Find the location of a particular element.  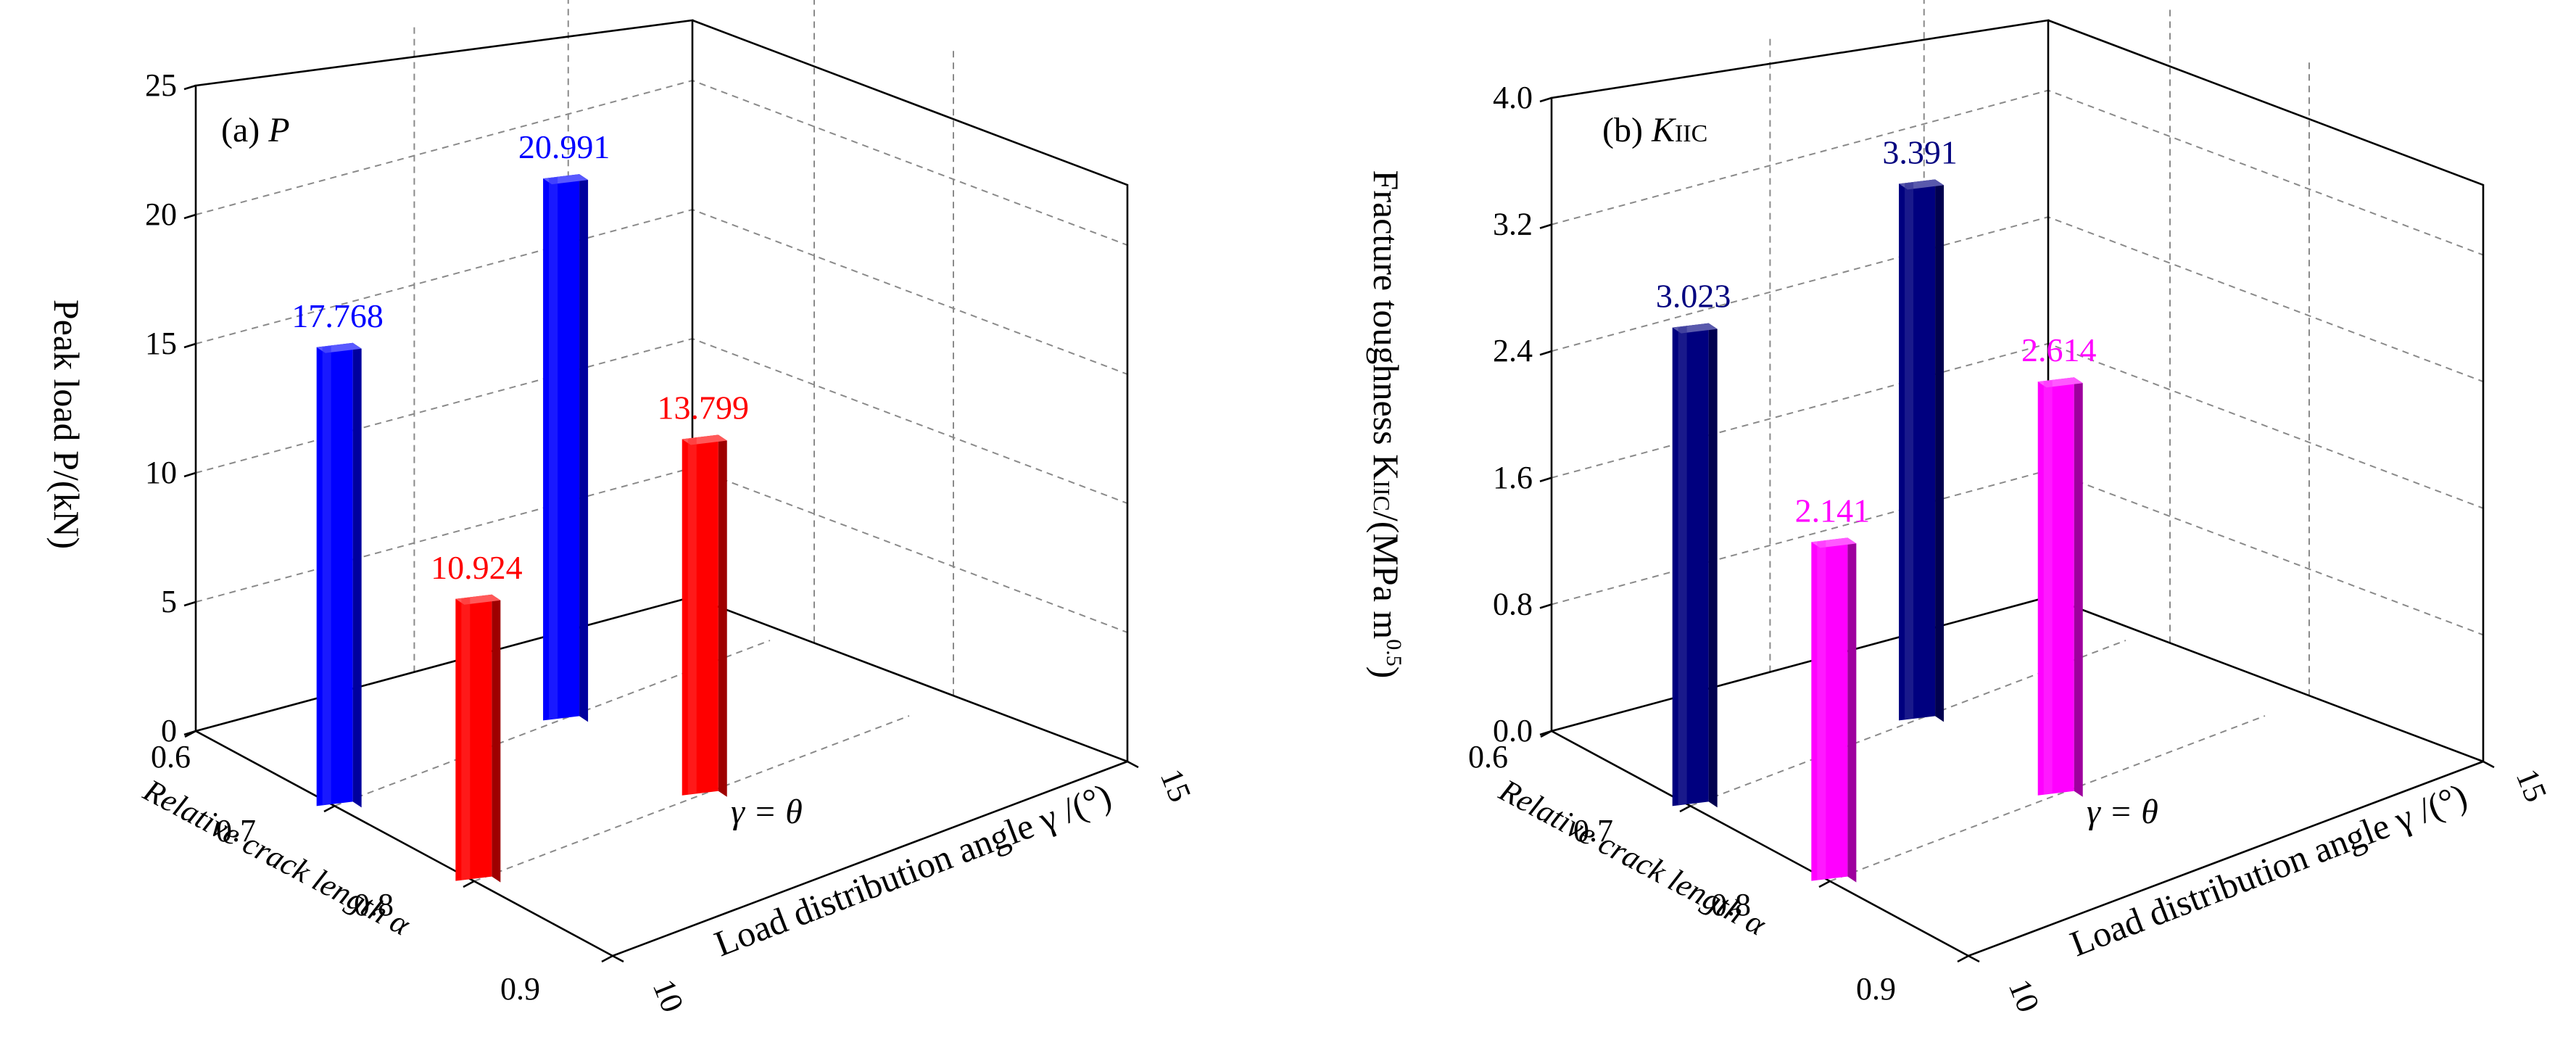

panel-a-y-axis-label: Peak load P/(kN) is located at coordinates (66, 424).